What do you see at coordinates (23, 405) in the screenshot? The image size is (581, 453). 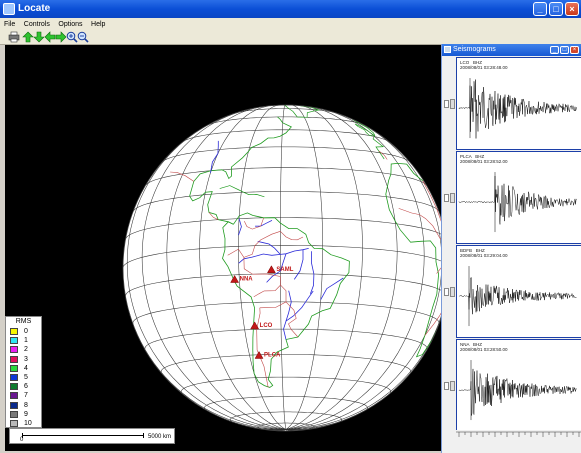 I see `rms-legend-item: 8` at bounding box center [23, 405].